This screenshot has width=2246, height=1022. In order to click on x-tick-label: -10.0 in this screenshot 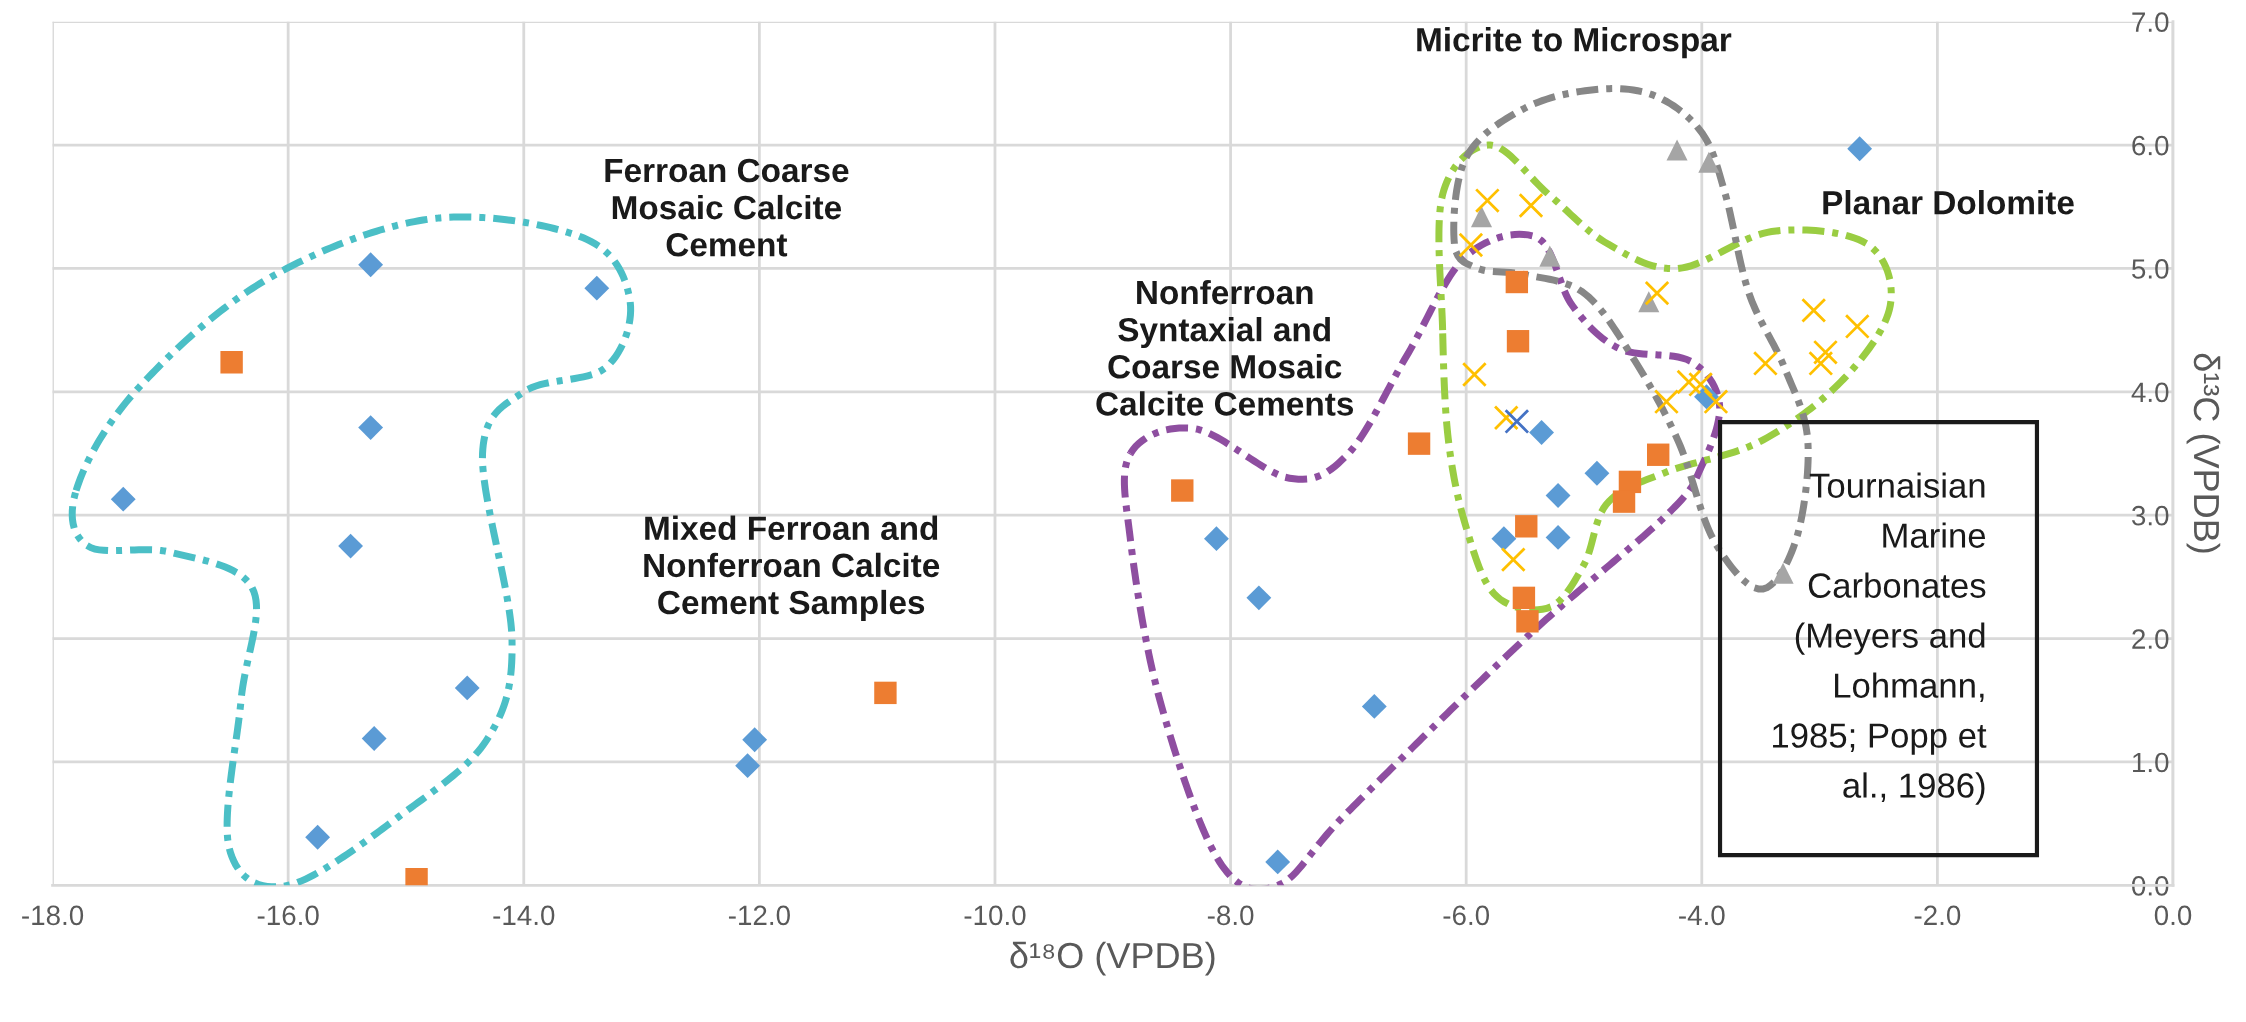, I will do `click(995, 915)`.